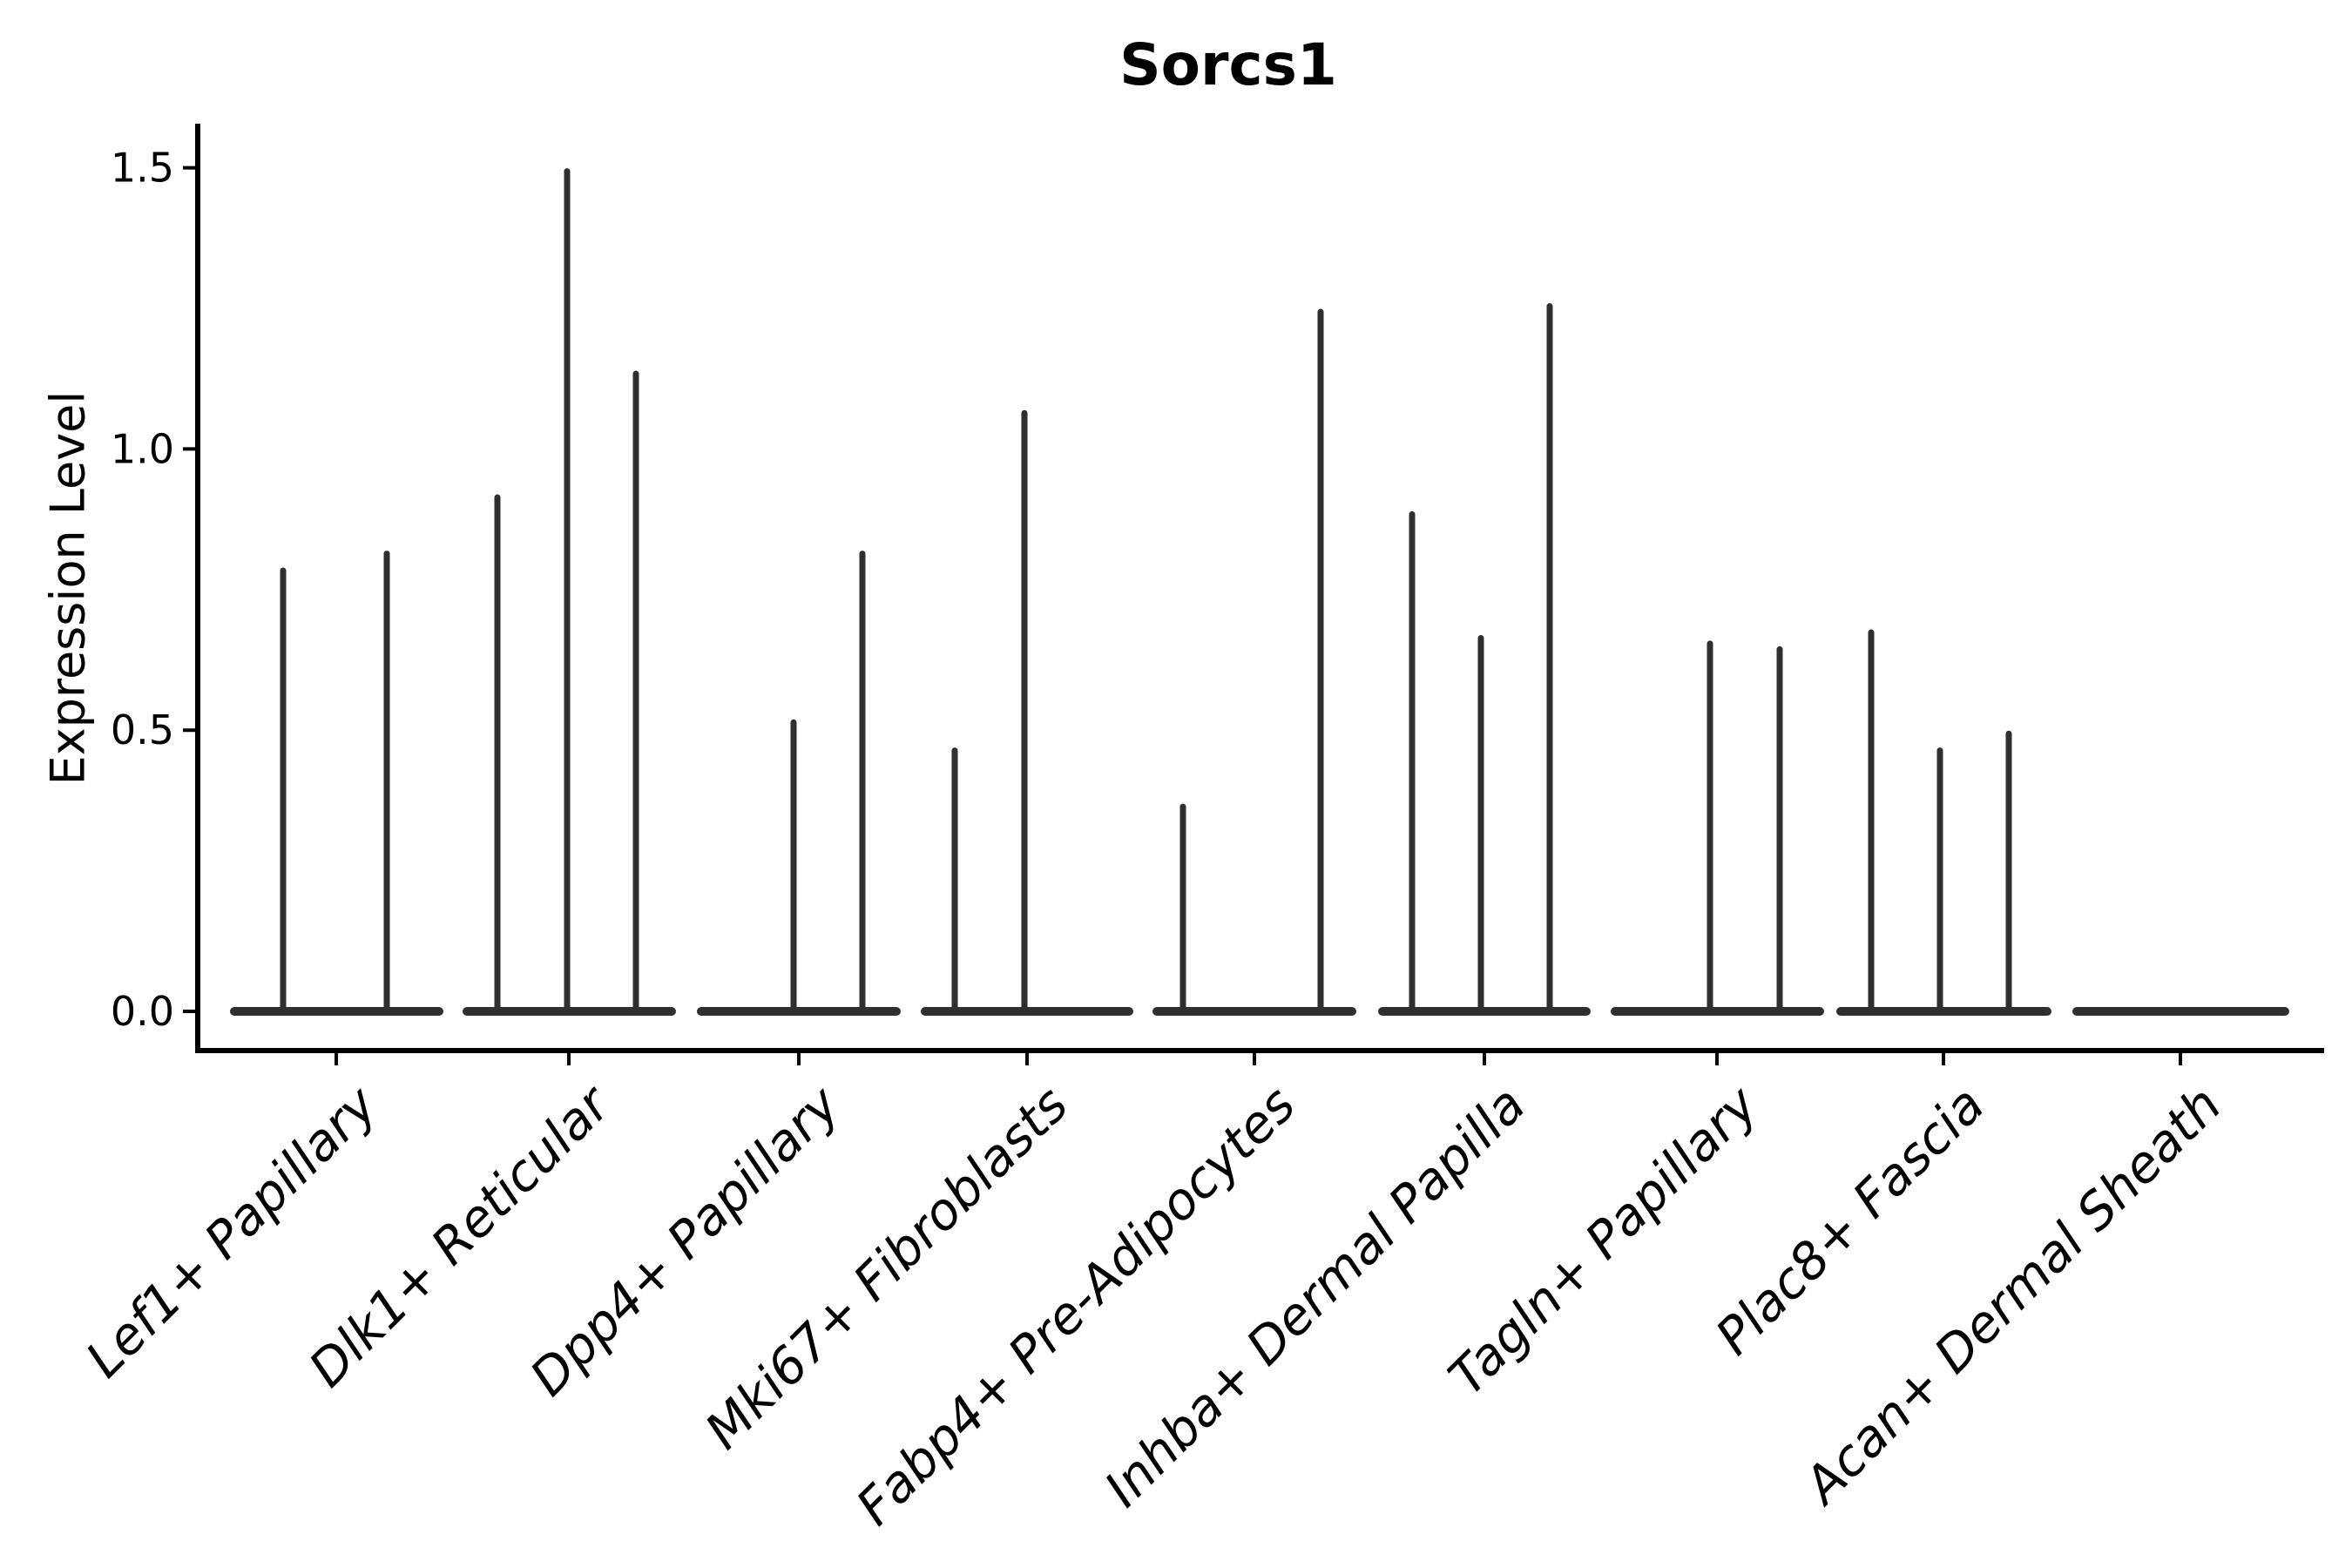  I want to click on x-tick-label: Inhba+ Dermal Papilla, so click(1315, 1296).